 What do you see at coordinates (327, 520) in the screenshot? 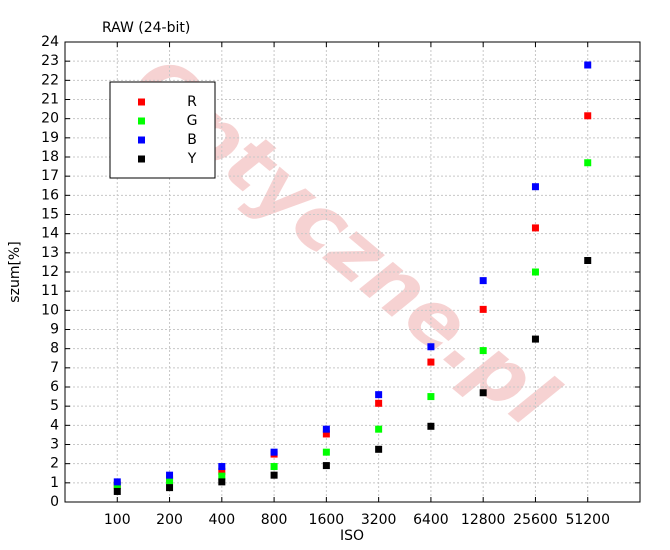
I see `x-tick-label: 1600` at bounding box center [327, 520].